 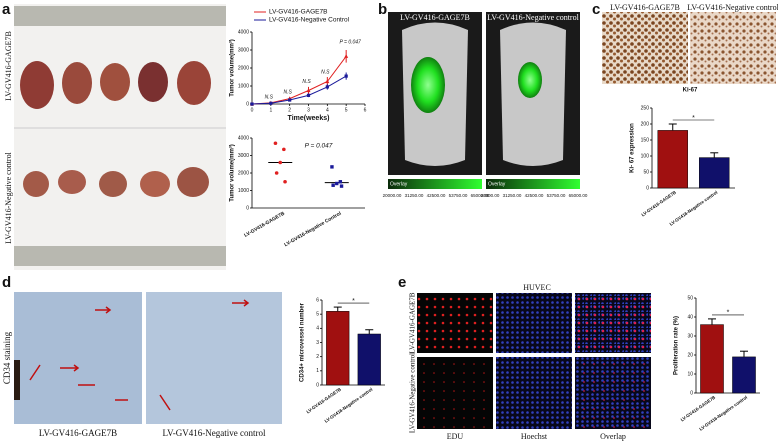 What do you see at coordinates (346, 110) in the screenshot?
I see `x-tick-label: 5` at bounding box center [346, 110].